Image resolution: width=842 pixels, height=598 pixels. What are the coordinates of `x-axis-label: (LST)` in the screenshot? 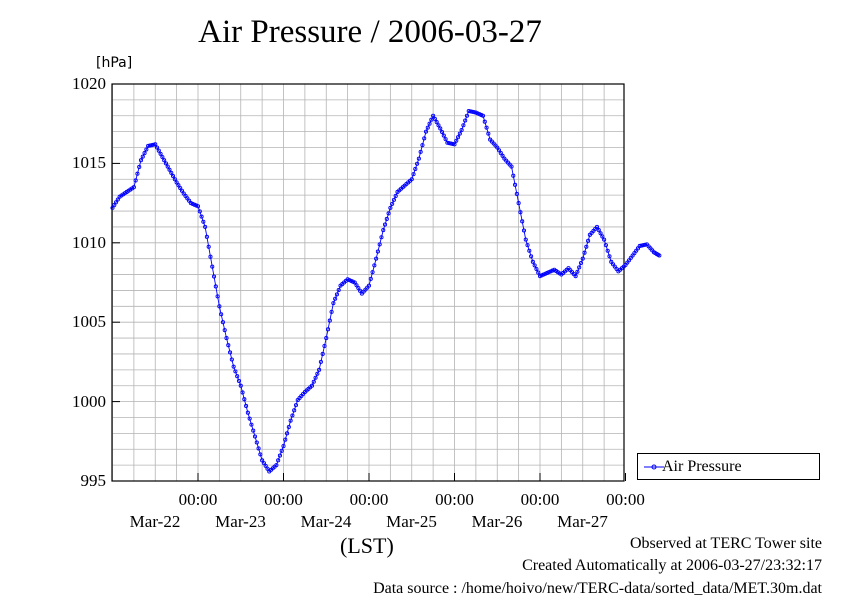 It's located at (367, 545).